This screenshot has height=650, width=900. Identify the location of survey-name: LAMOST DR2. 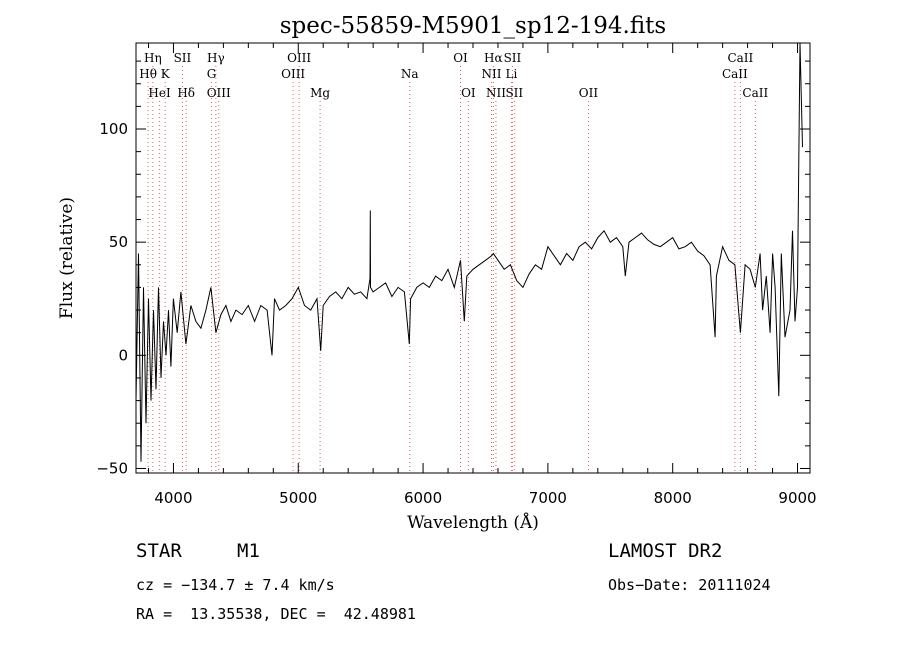
(665, 551).